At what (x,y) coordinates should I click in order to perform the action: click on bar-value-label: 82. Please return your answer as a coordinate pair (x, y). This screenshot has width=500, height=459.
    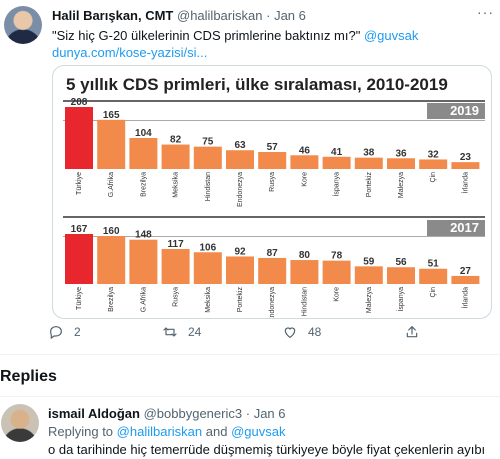
    Looking at the image, I should click on (176, 140).